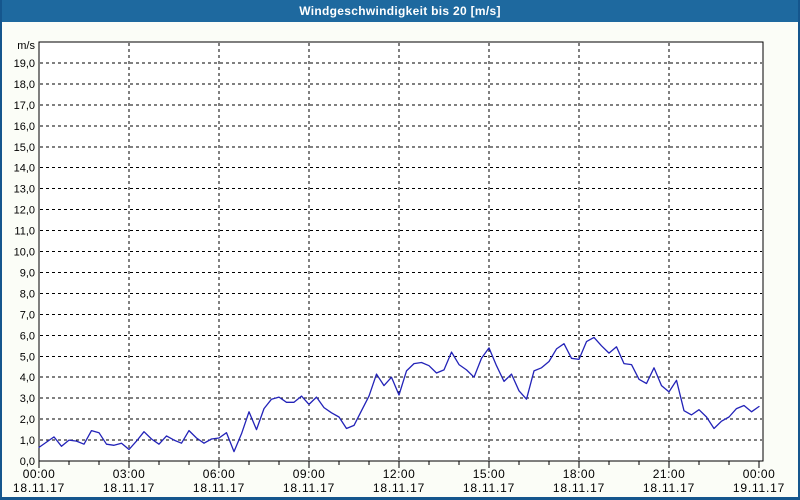 The image size is (800, 500). I want to click on y-tick-label: 9,0, so click(27, 273).